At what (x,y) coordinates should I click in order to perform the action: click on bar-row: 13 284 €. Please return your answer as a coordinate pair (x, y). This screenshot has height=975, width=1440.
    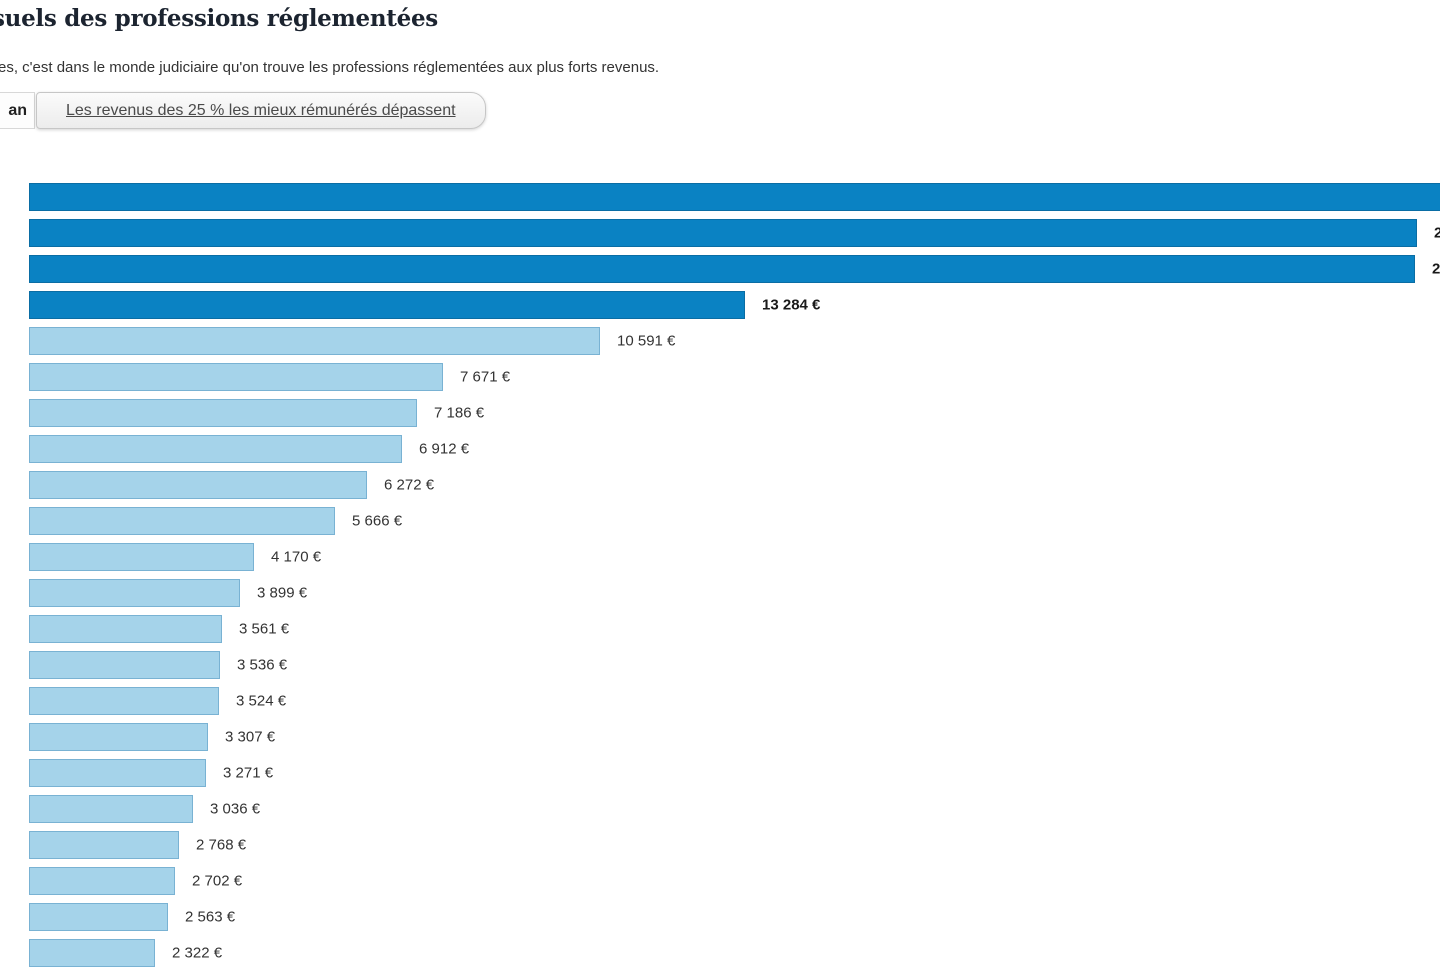
    Looking at the image, I should click on (734, 305).